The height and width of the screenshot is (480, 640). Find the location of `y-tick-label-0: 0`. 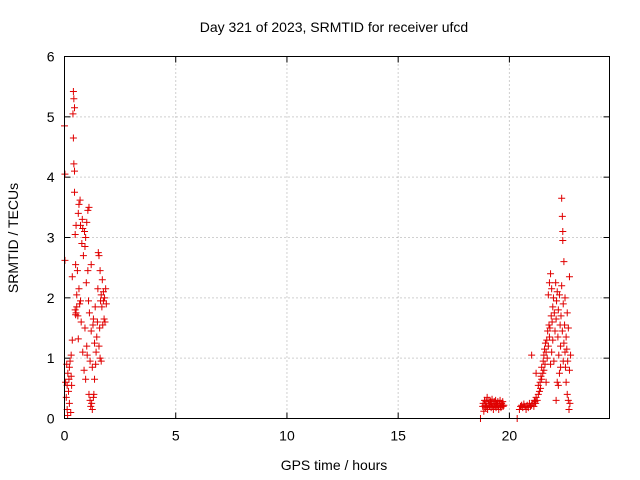

y-tick-label-0: 0 is located at coordinates (51, 419).